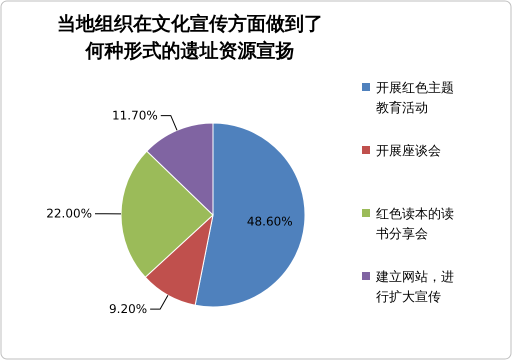  Describe the element at coordinates (415, 98) in the screenshot. I see `legend-label: 开展红色主题教育活动` at that location.